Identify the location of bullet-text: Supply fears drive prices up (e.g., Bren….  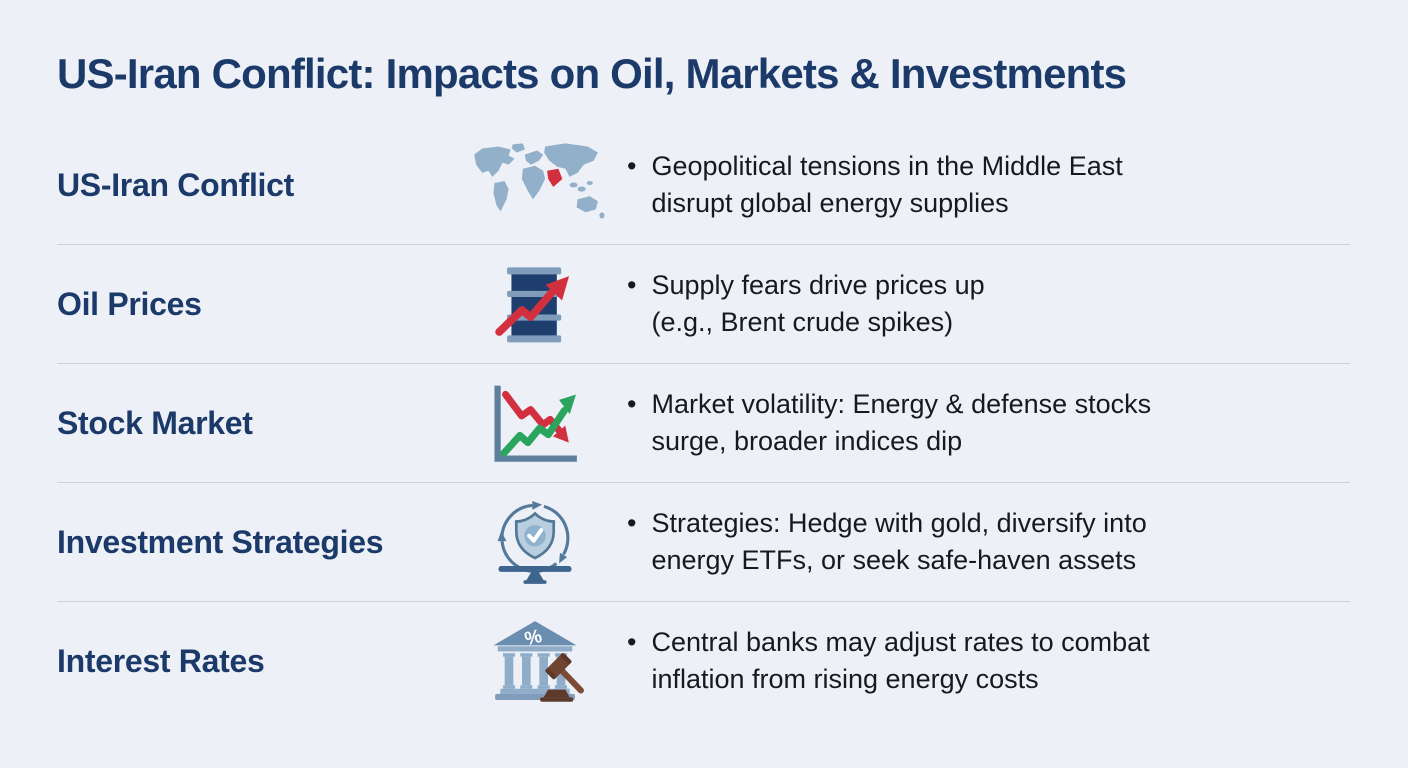
(818, 303).